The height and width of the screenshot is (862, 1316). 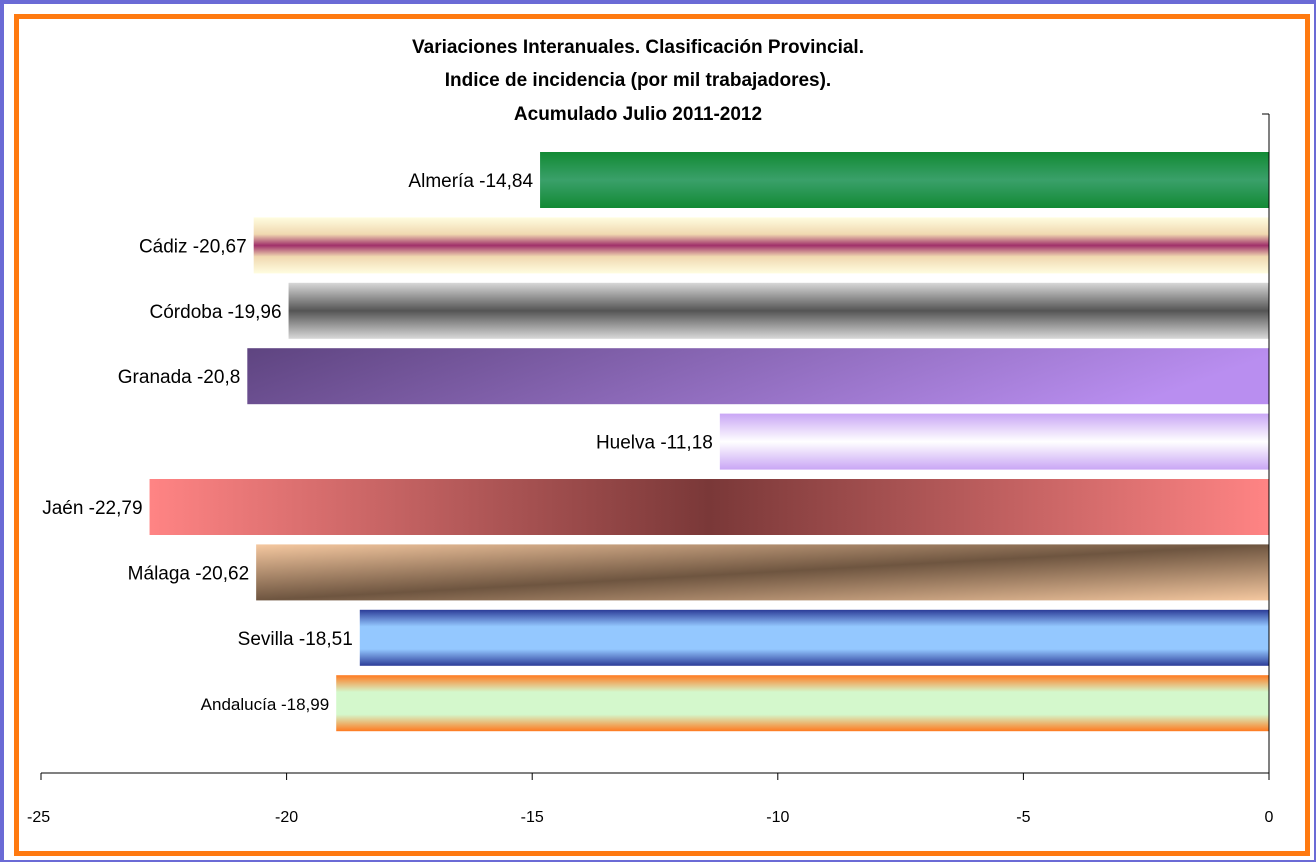 What do you see at coordinates (216, 312) in the screenshot?
I see `data-label-córdoba: Córdoba -19,96` at bounding box center [216, 312].